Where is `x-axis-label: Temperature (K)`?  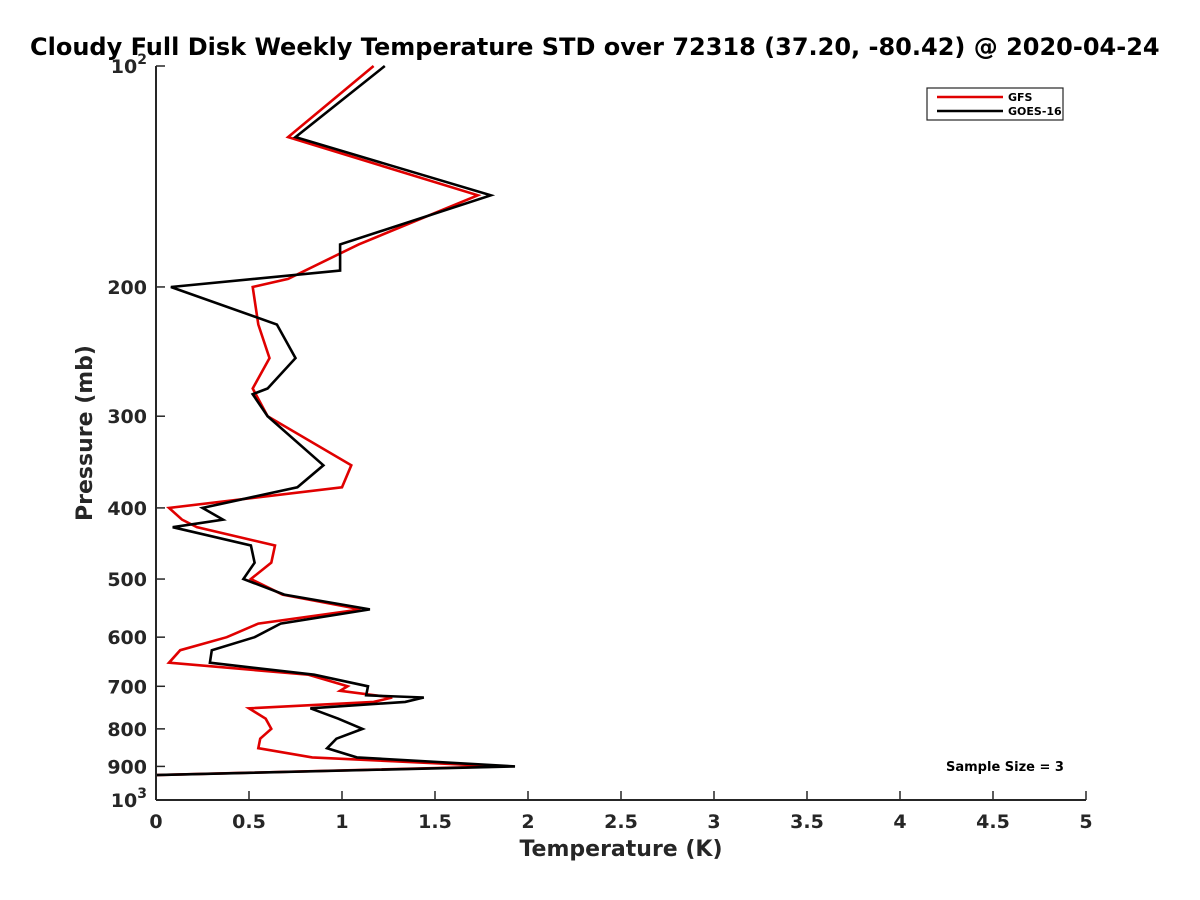 x-axis-label: Temperature (K) is located at coordinates (620, 849).